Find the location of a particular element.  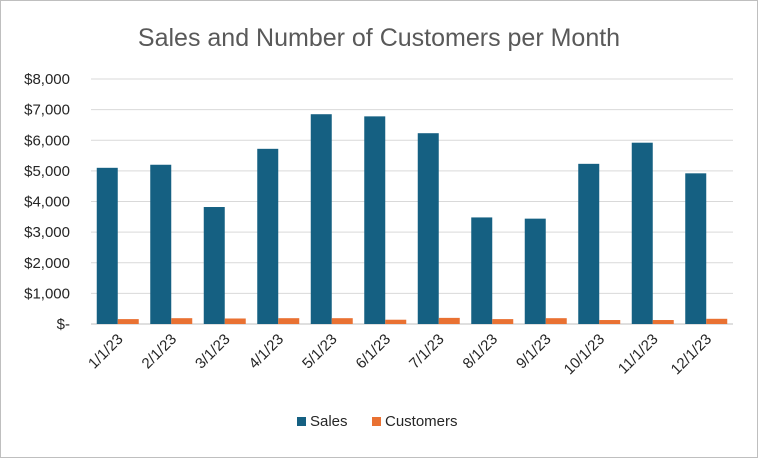

x-tick-label: 3/1/23 is located at coordinates (213, 352).